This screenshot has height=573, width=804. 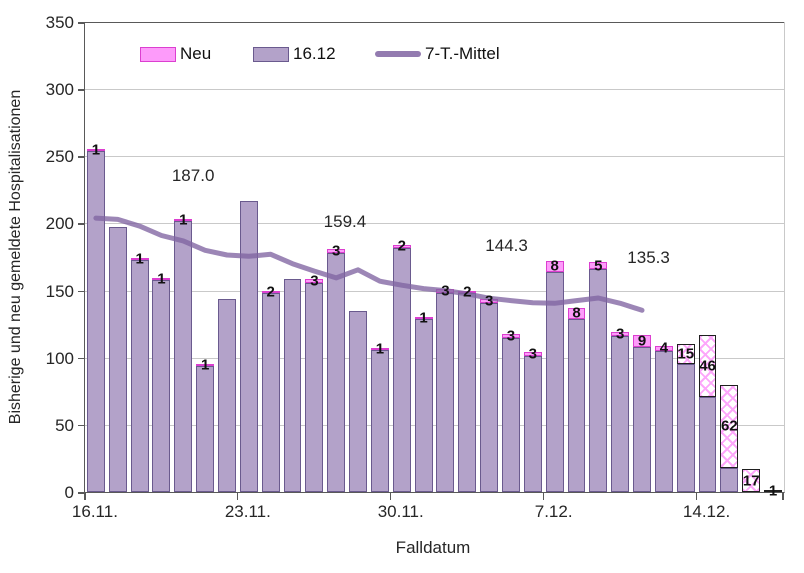 I want to click on y-tick-label: 0, so click(x=69, y=492).